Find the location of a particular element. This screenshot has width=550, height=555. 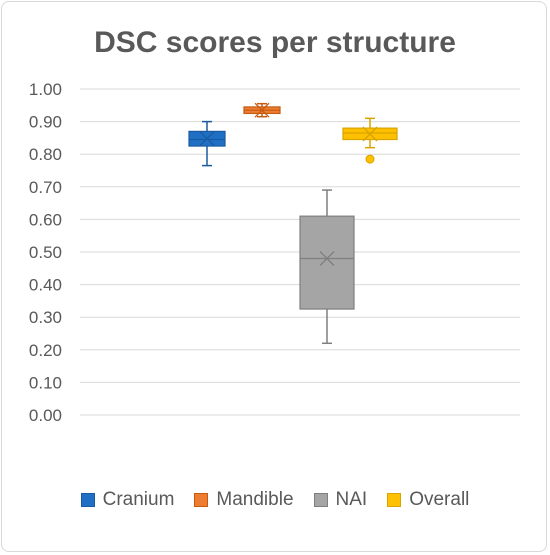

legend-item-mandible: Mandible is located at coordinates (244, 500).